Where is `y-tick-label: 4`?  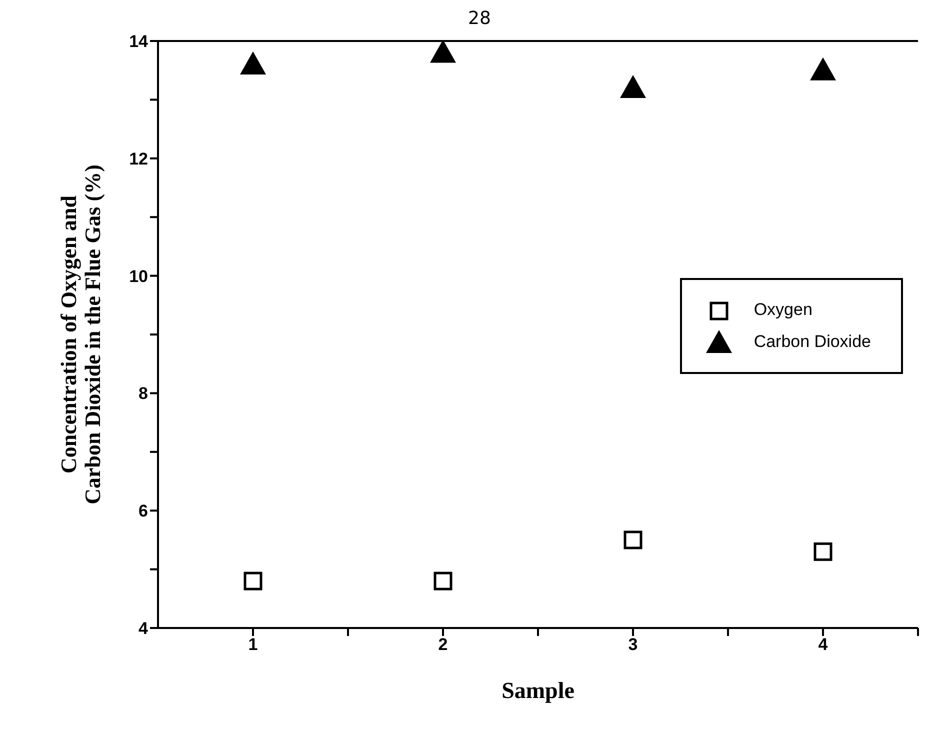
y-tick-label: 4 is located at coordinates (143, 628).